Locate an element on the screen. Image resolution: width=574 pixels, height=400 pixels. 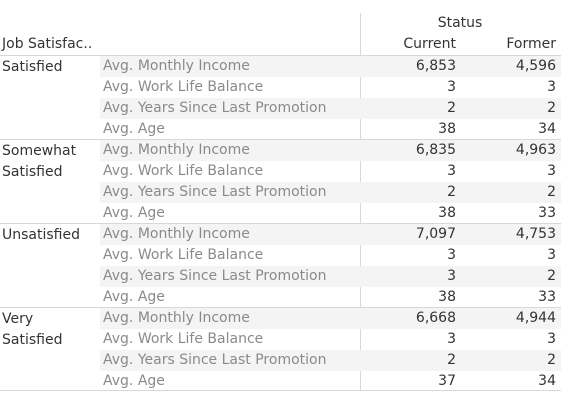
value-current: 6,853 is located at coordinates (435, 66).